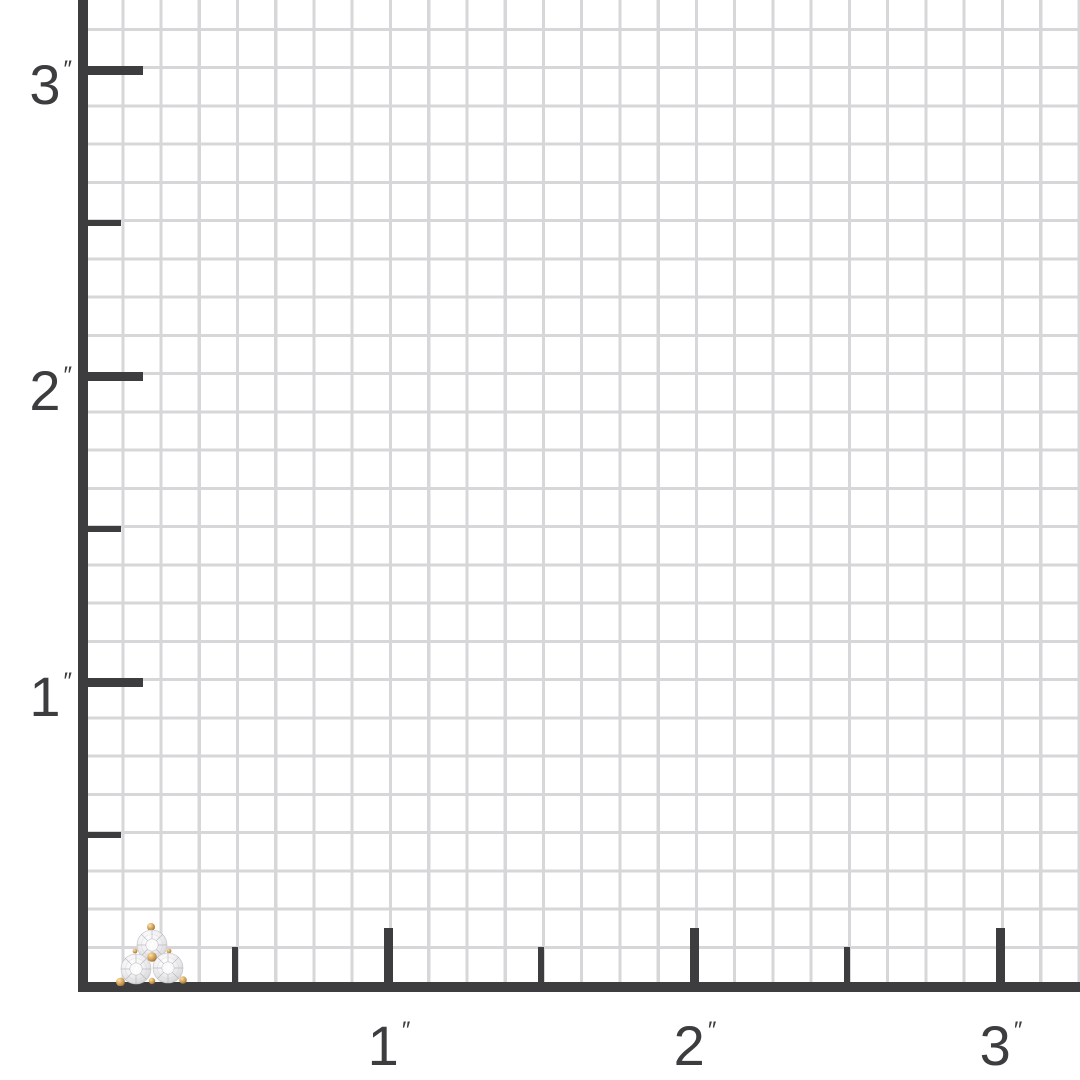 The image size is (1080, 1080). I want to click on gold-prongs, so click(151, 954).